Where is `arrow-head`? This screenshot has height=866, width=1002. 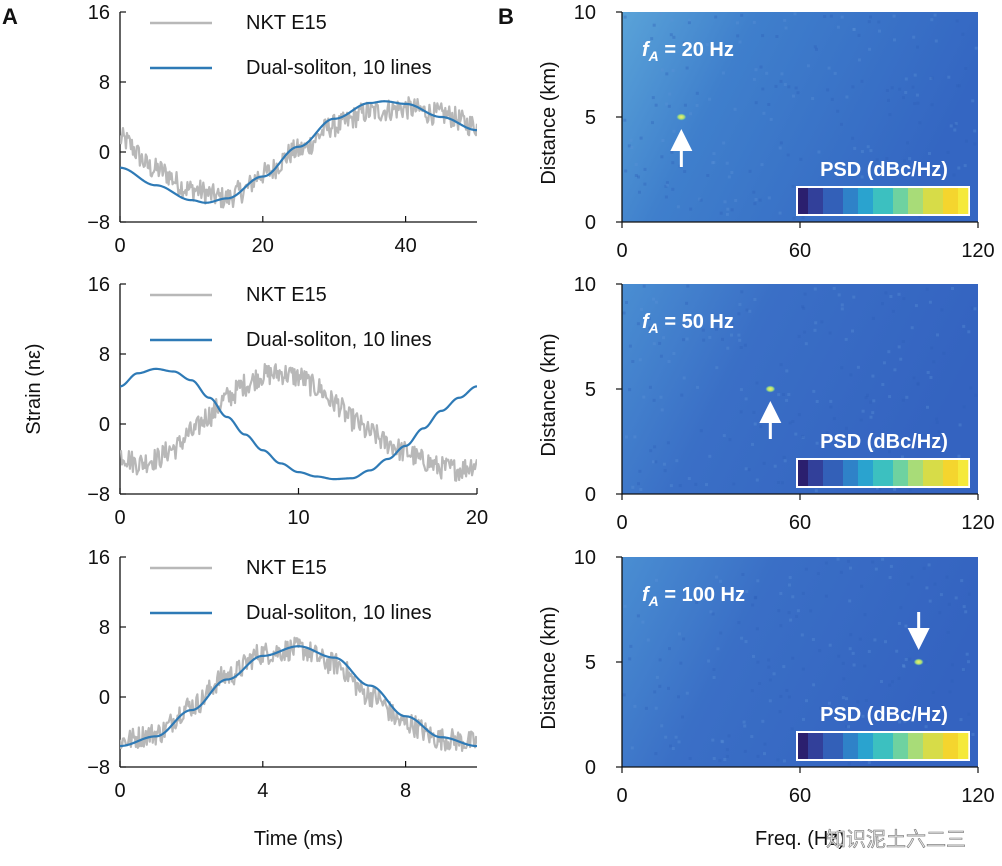
arrow-head is located at coordinates (918, 639).